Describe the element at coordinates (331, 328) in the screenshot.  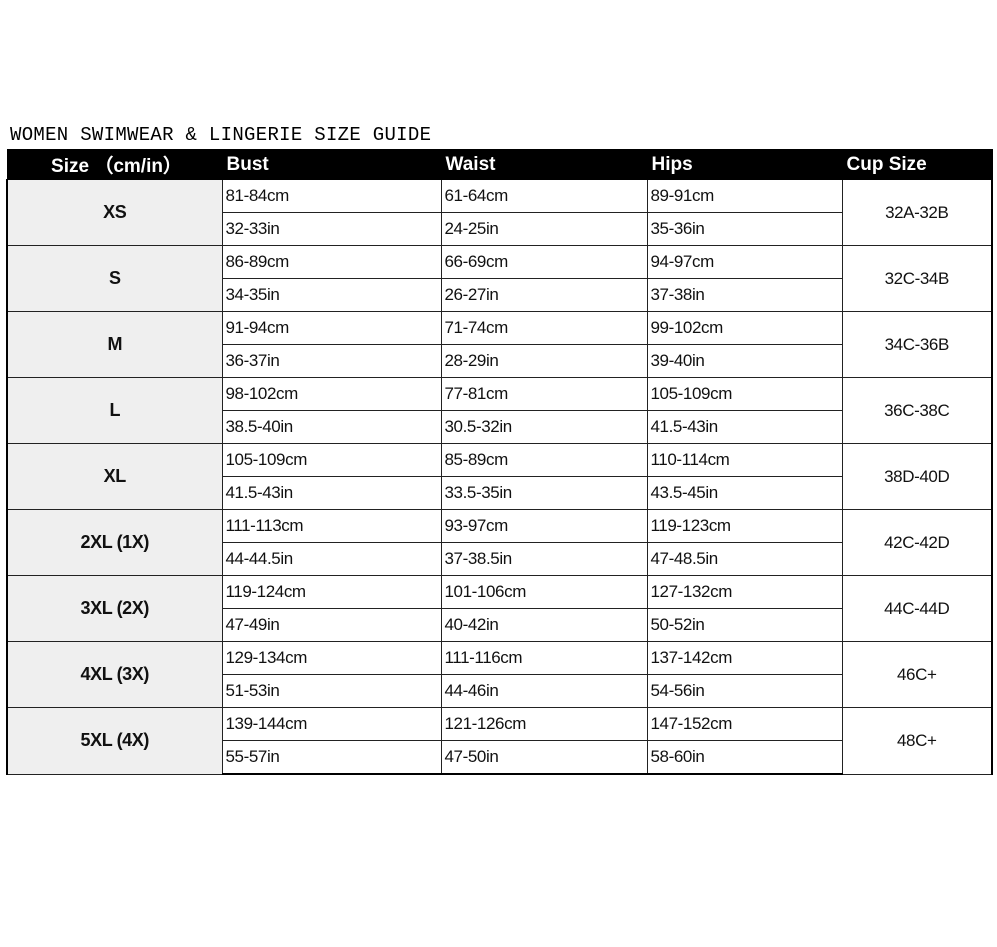
I see `bust-cell: 91-94cm` at that location.